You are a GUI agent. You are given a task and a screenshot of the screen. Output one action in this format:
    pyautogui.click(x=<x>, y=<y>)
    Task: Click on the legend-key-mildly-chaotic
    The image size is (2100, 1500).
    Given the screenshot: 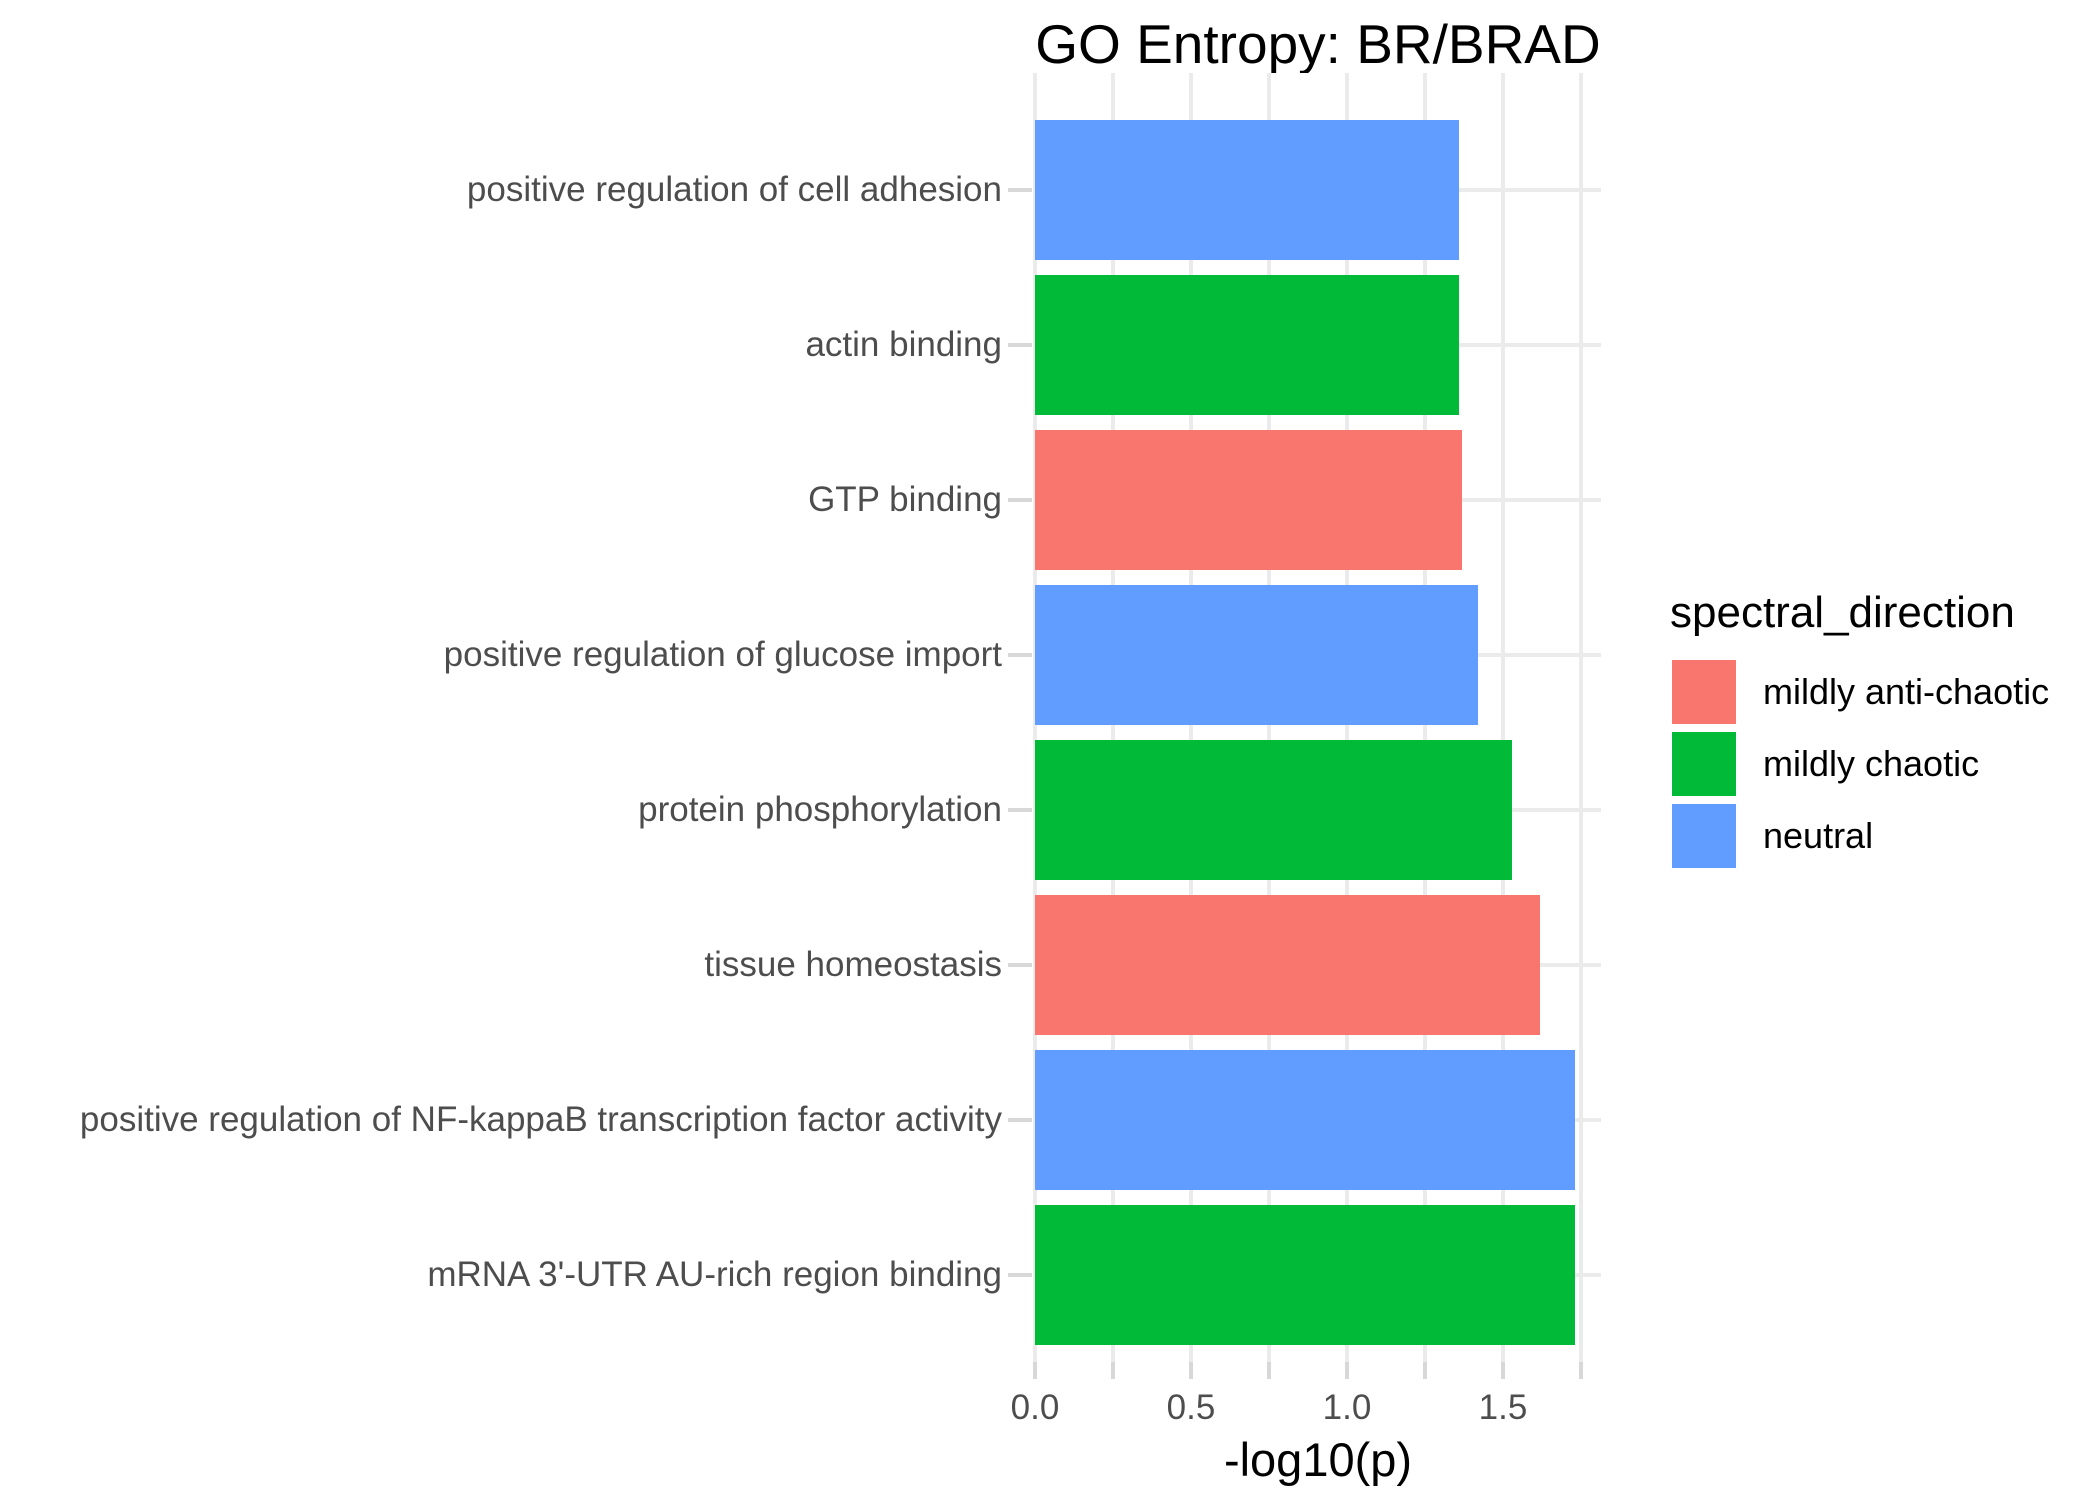 What is the action you would take?
    pyautogui.click(x=1704, y=764)
    